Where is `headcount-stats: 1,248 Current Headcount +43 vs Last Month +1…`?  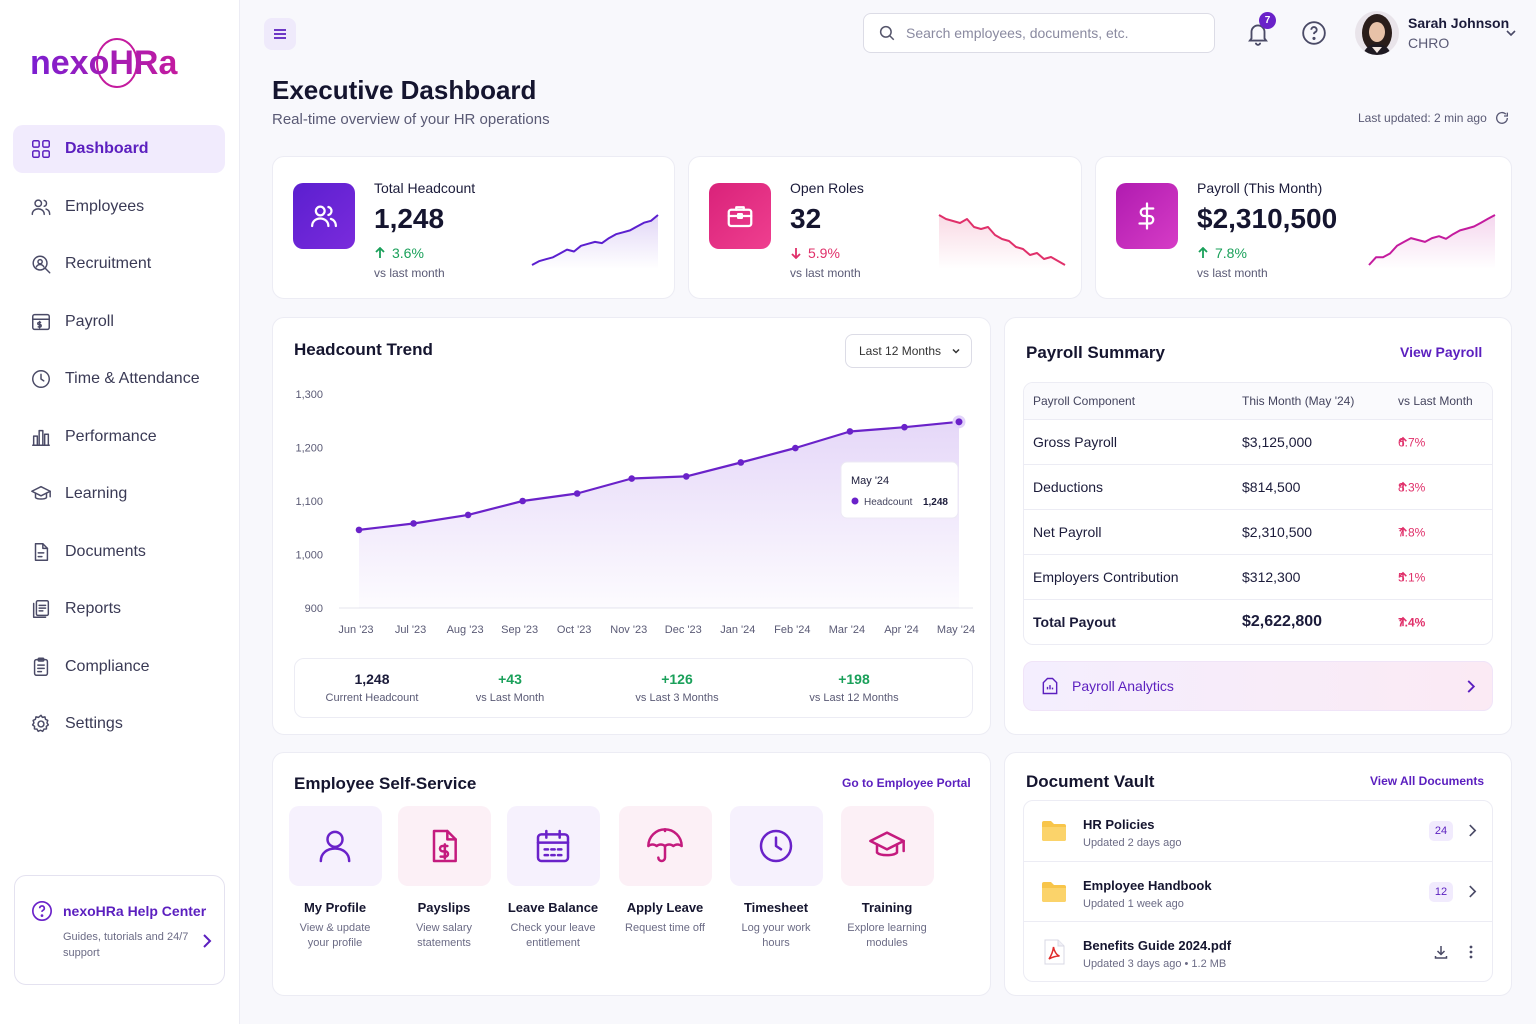 headcount-stats: 1,248 Current Headcount +43 vs Last Month +1… is located at coordinates (633, 688).